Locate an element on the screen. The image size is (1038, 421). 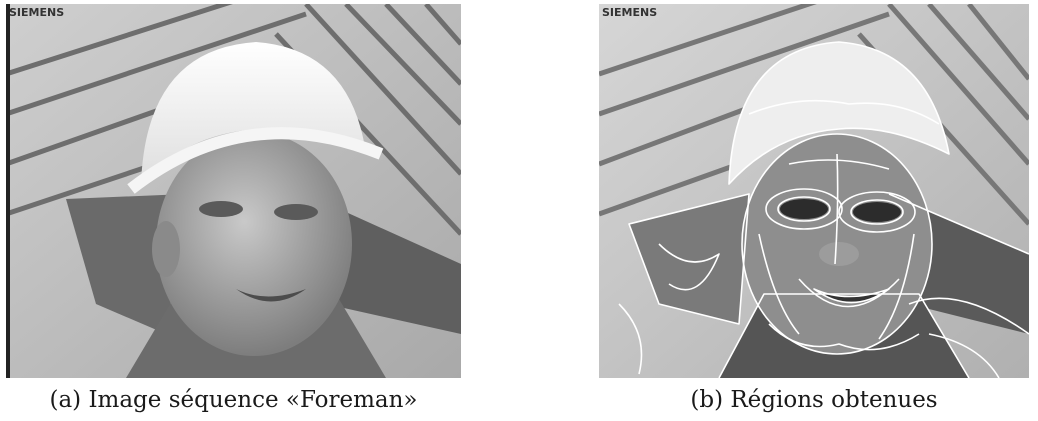
siemens-logo-a: SIEMENS is located at coordinates (36, 12).